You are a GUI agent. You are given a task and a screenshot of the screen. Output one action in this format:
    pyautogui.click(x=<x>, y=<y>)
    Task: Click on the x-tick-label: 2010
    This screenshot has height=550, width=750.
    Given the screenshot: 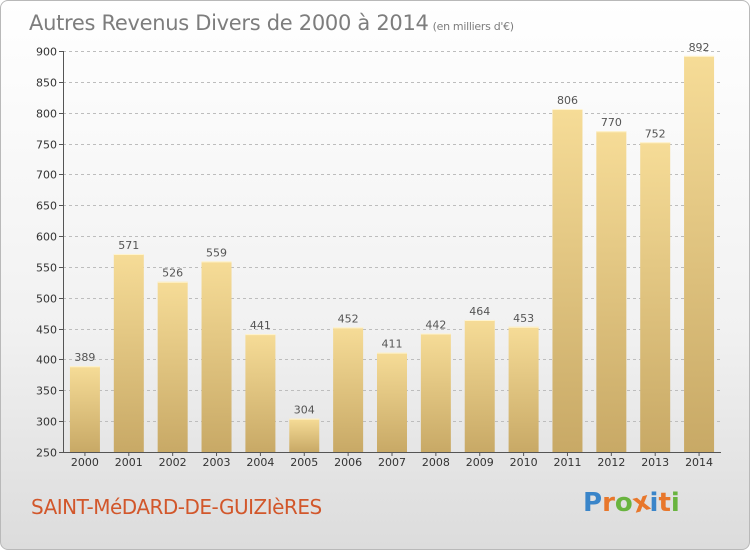 What is the action you would take?
    pyautogui.click(x=524, y=462)
    